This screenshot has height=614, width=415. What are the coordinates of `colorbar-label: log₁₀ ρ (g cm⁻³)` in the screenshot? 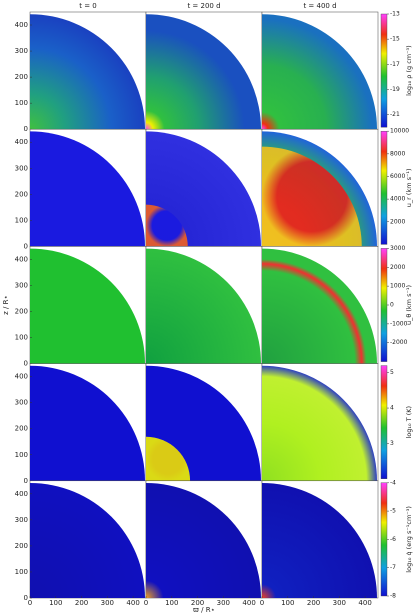 It's located at (409, 70).